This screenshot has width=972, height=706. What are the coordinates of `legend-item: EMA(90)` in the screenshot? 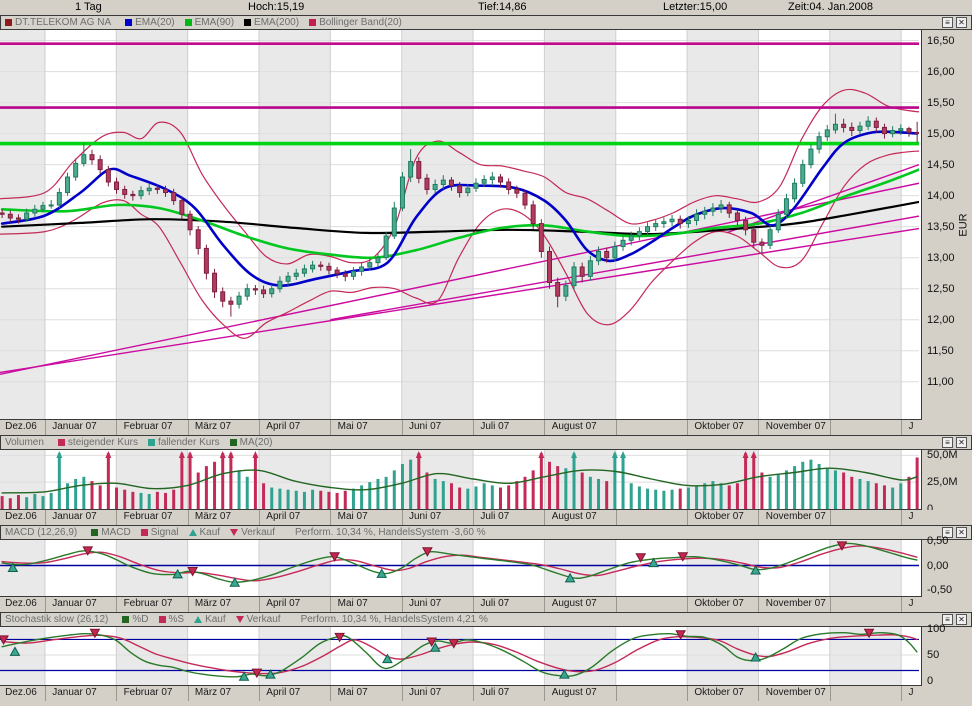 It's located at (209, 22).